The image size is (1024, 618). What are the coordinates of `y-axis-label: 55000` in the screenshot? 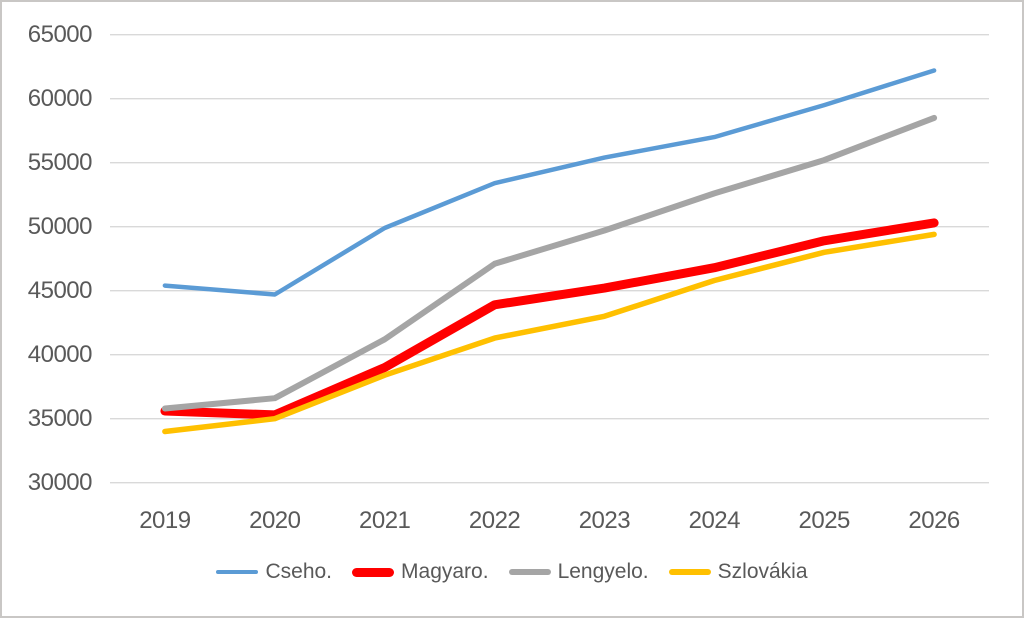 It's located at (60, 162).